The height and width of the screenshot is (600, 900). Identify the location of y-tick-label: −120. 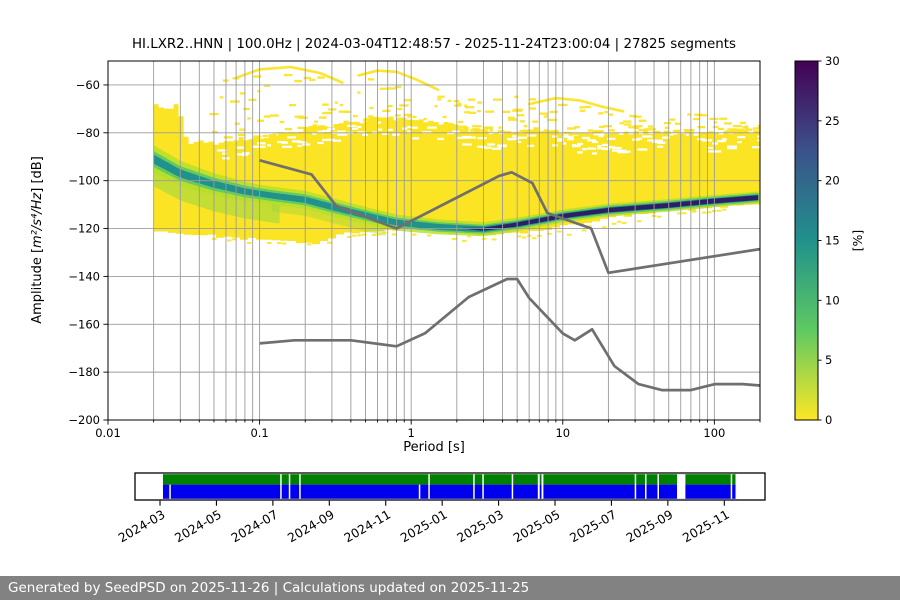
(84, 229).